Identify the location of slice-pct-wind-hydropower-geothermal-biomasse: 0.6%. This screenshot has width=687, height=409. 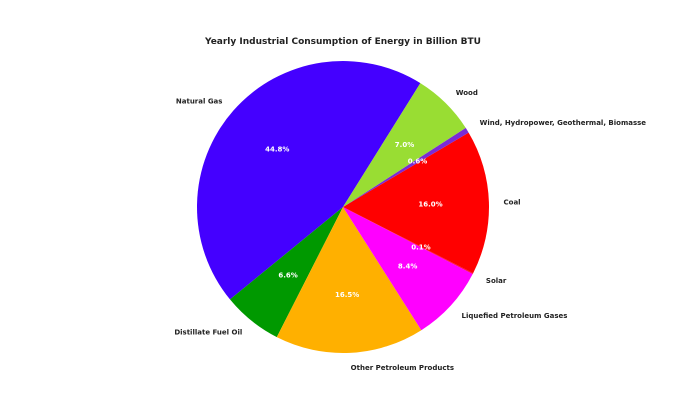
(417, 161).